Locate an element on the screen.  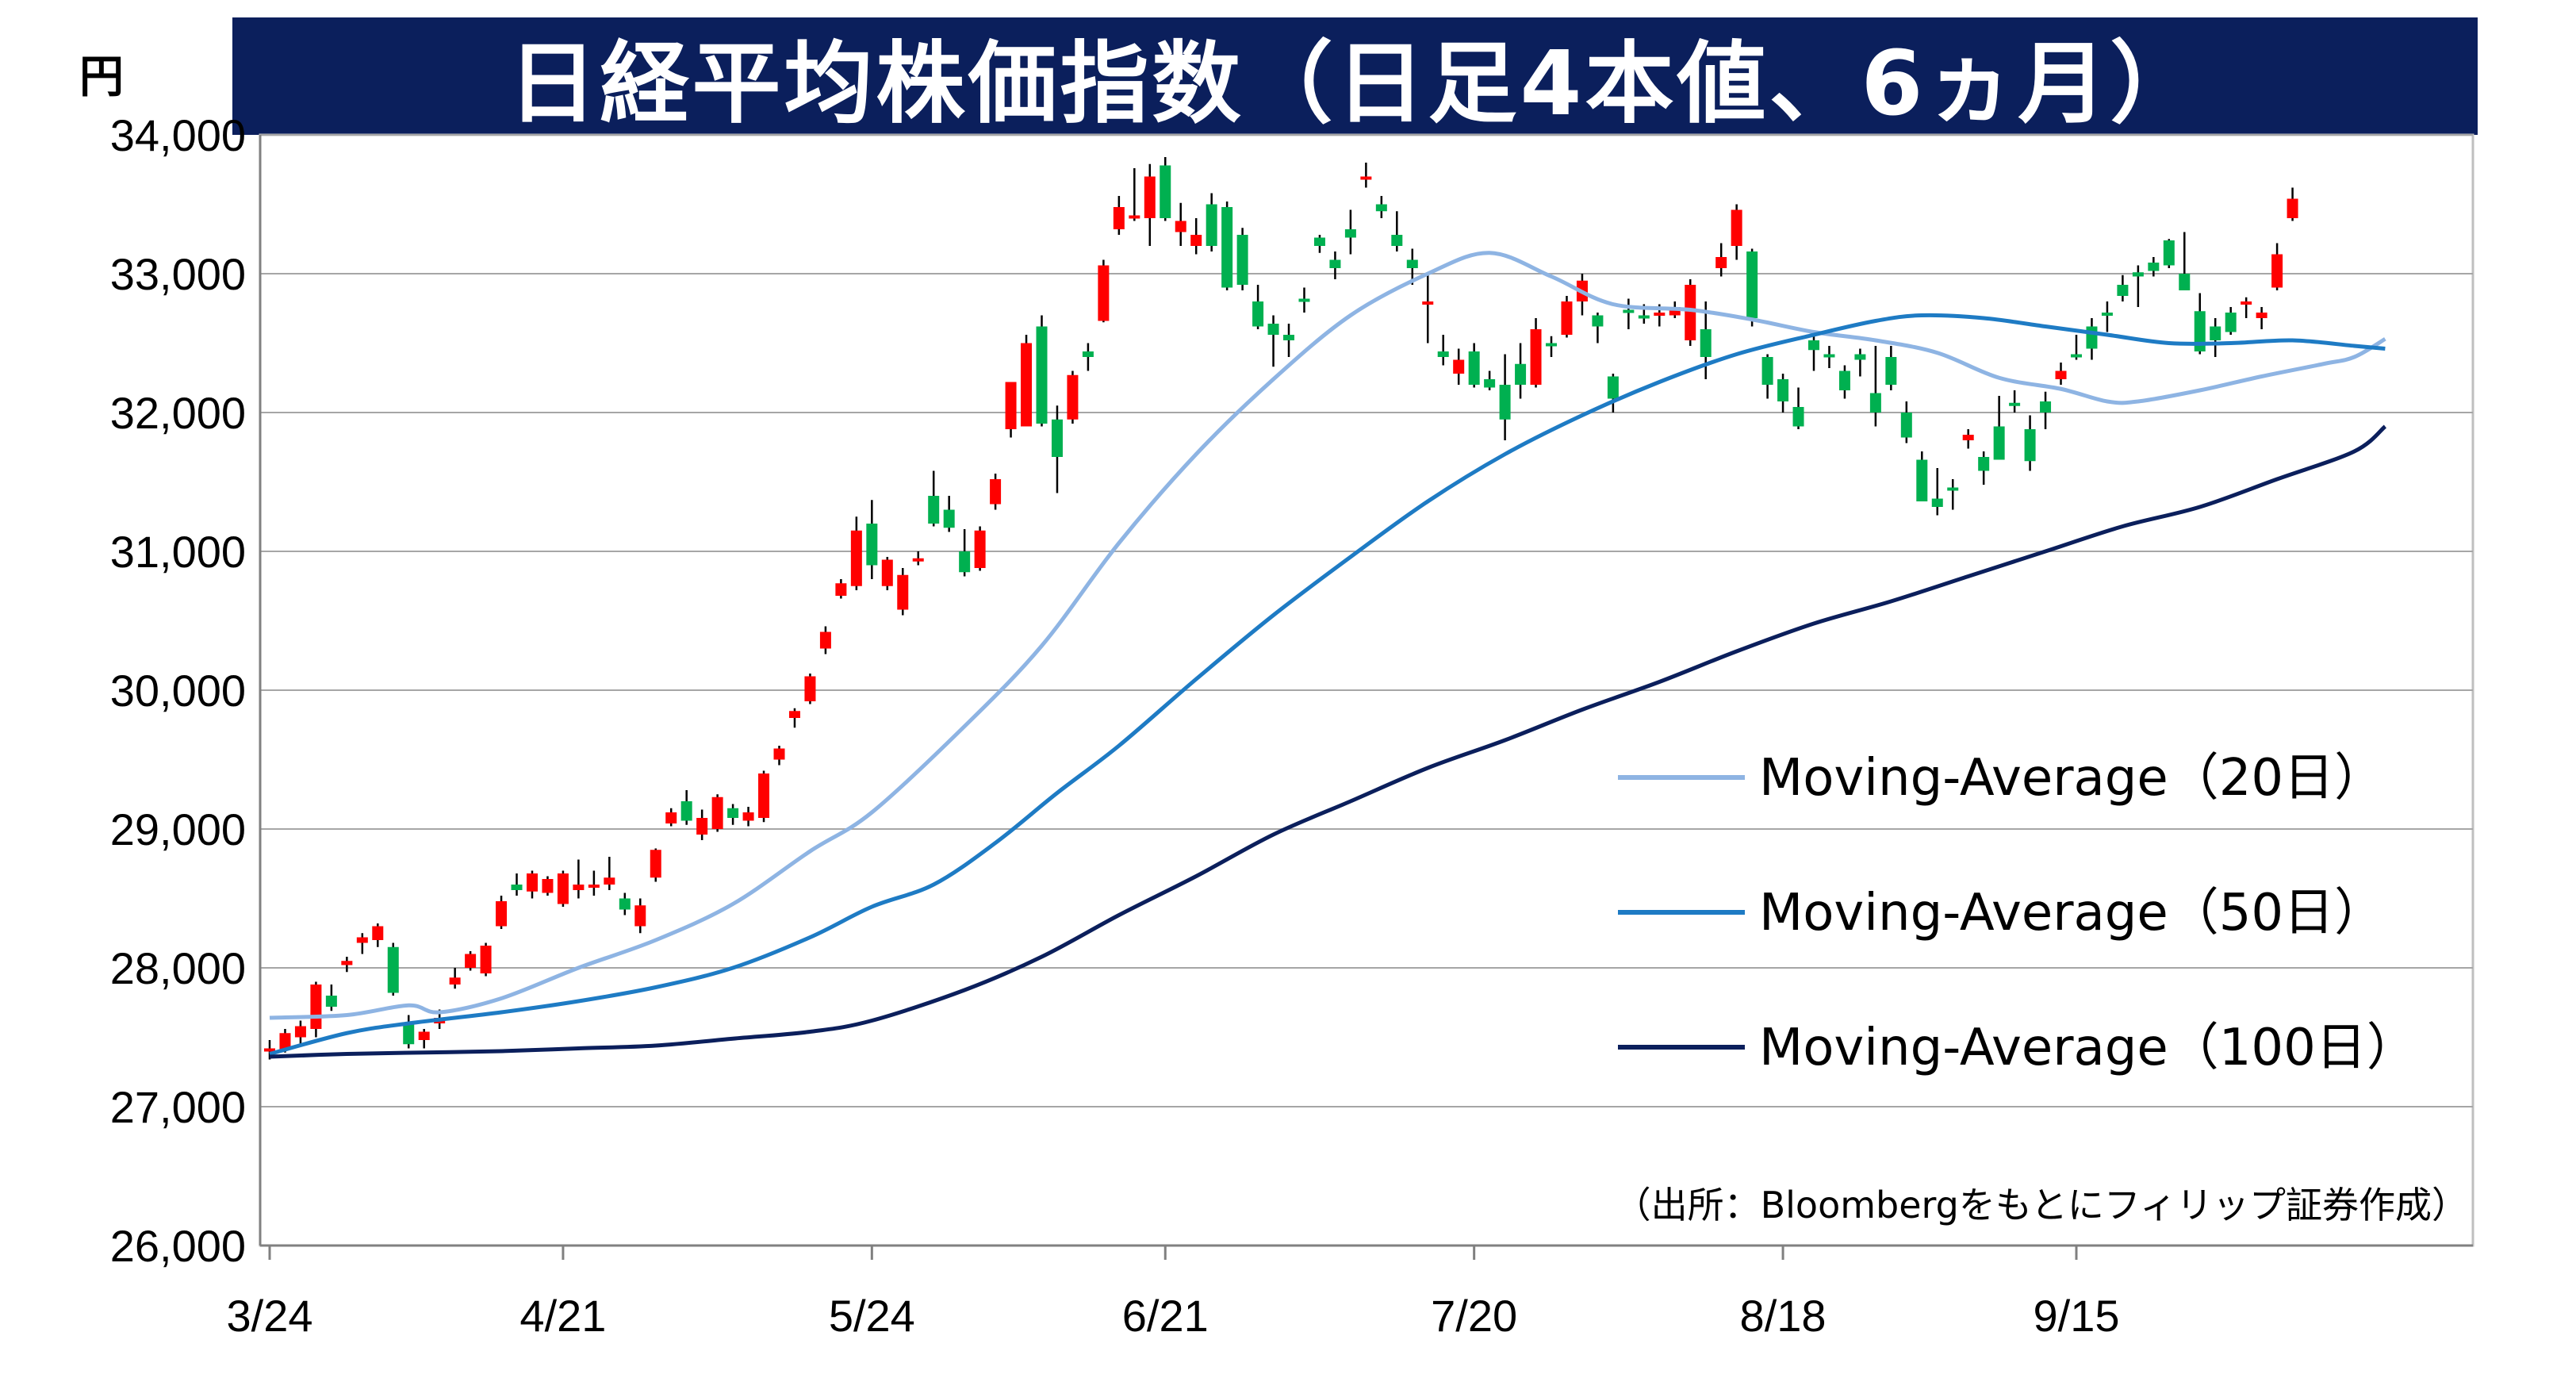
legend-entry: Moving-Average（100日） is located at coordinates (2017, 1048).